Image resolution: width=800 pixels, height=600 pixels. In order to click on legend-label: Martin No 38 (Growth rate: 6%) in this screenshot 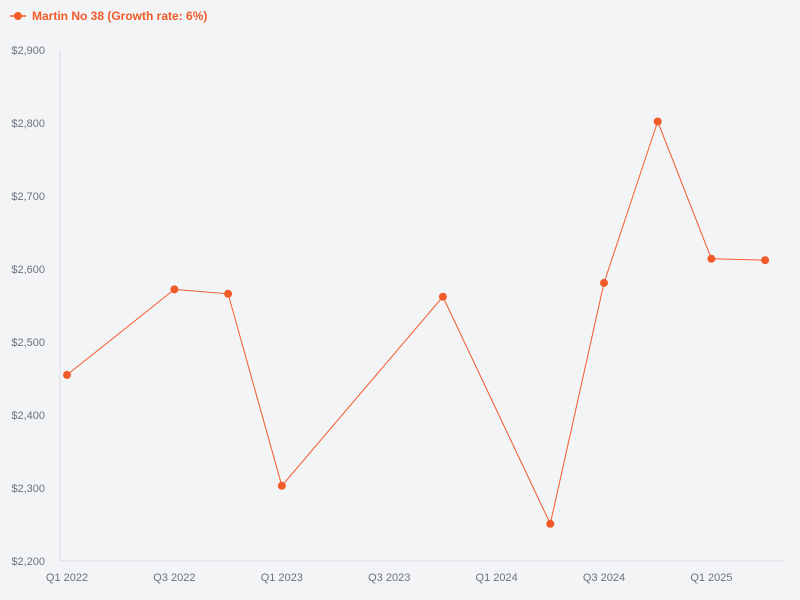, I will do `click(120, 16)`.